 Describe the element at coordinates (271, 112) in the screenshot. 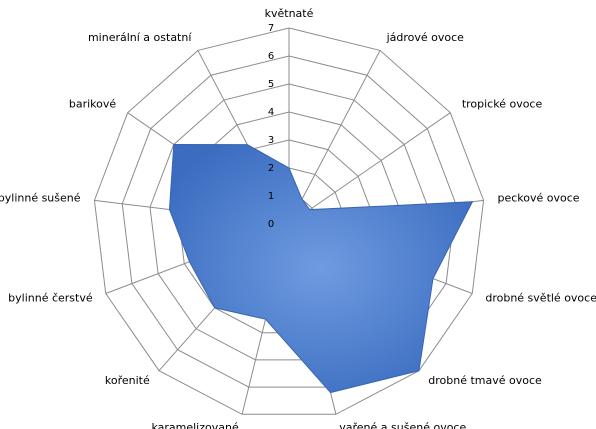

I see `tick-label: 4` at that location.